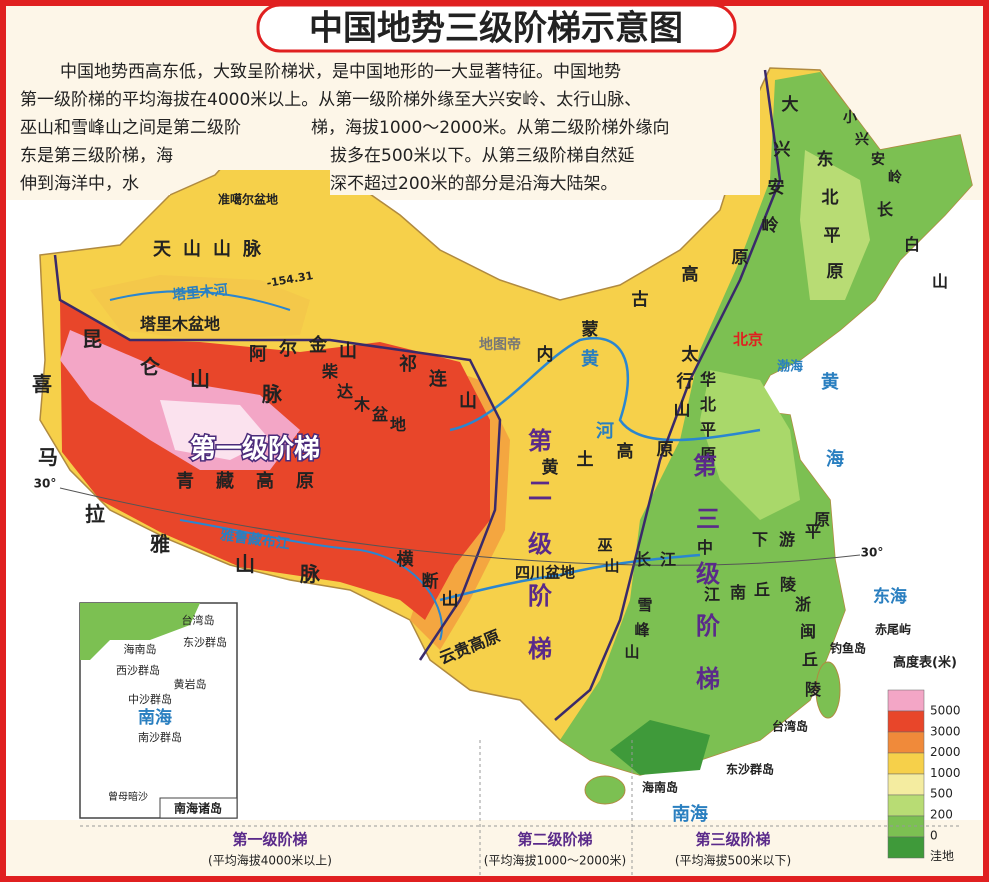 The height and width of the screenshot is (886, 989). Describe the element at coordinates (140, 631) in the screenshot. I see `inset-land` at that location.